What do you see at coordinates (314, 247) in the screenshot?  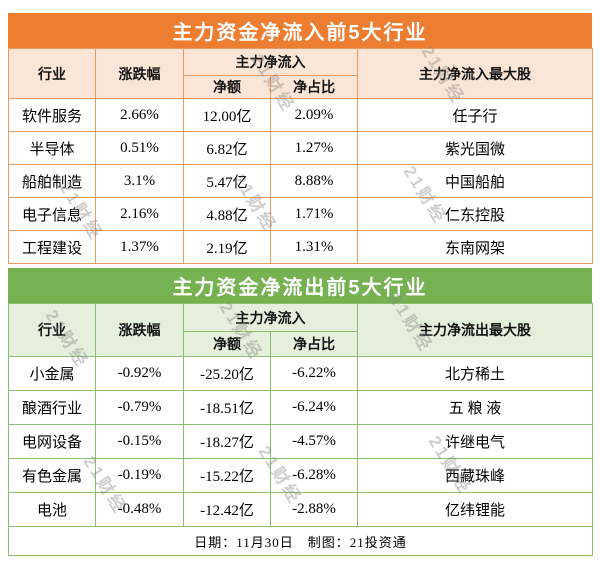 I see `cell-net-ratio: 1.31%` at bounding box center [314, 247].